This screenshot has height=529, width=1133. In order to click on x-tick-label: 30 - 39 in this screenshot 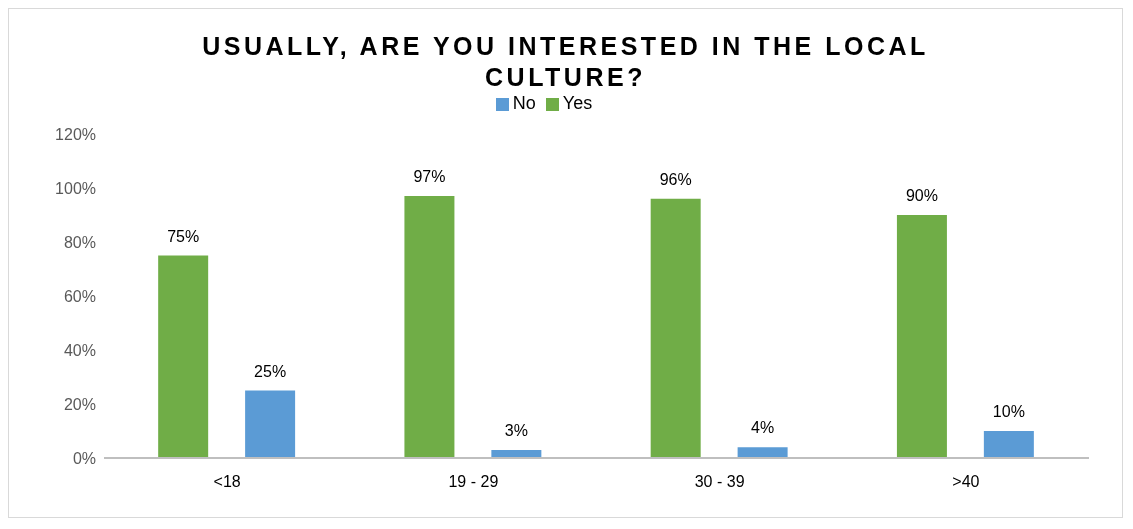, I will do `click(719, 482)`.